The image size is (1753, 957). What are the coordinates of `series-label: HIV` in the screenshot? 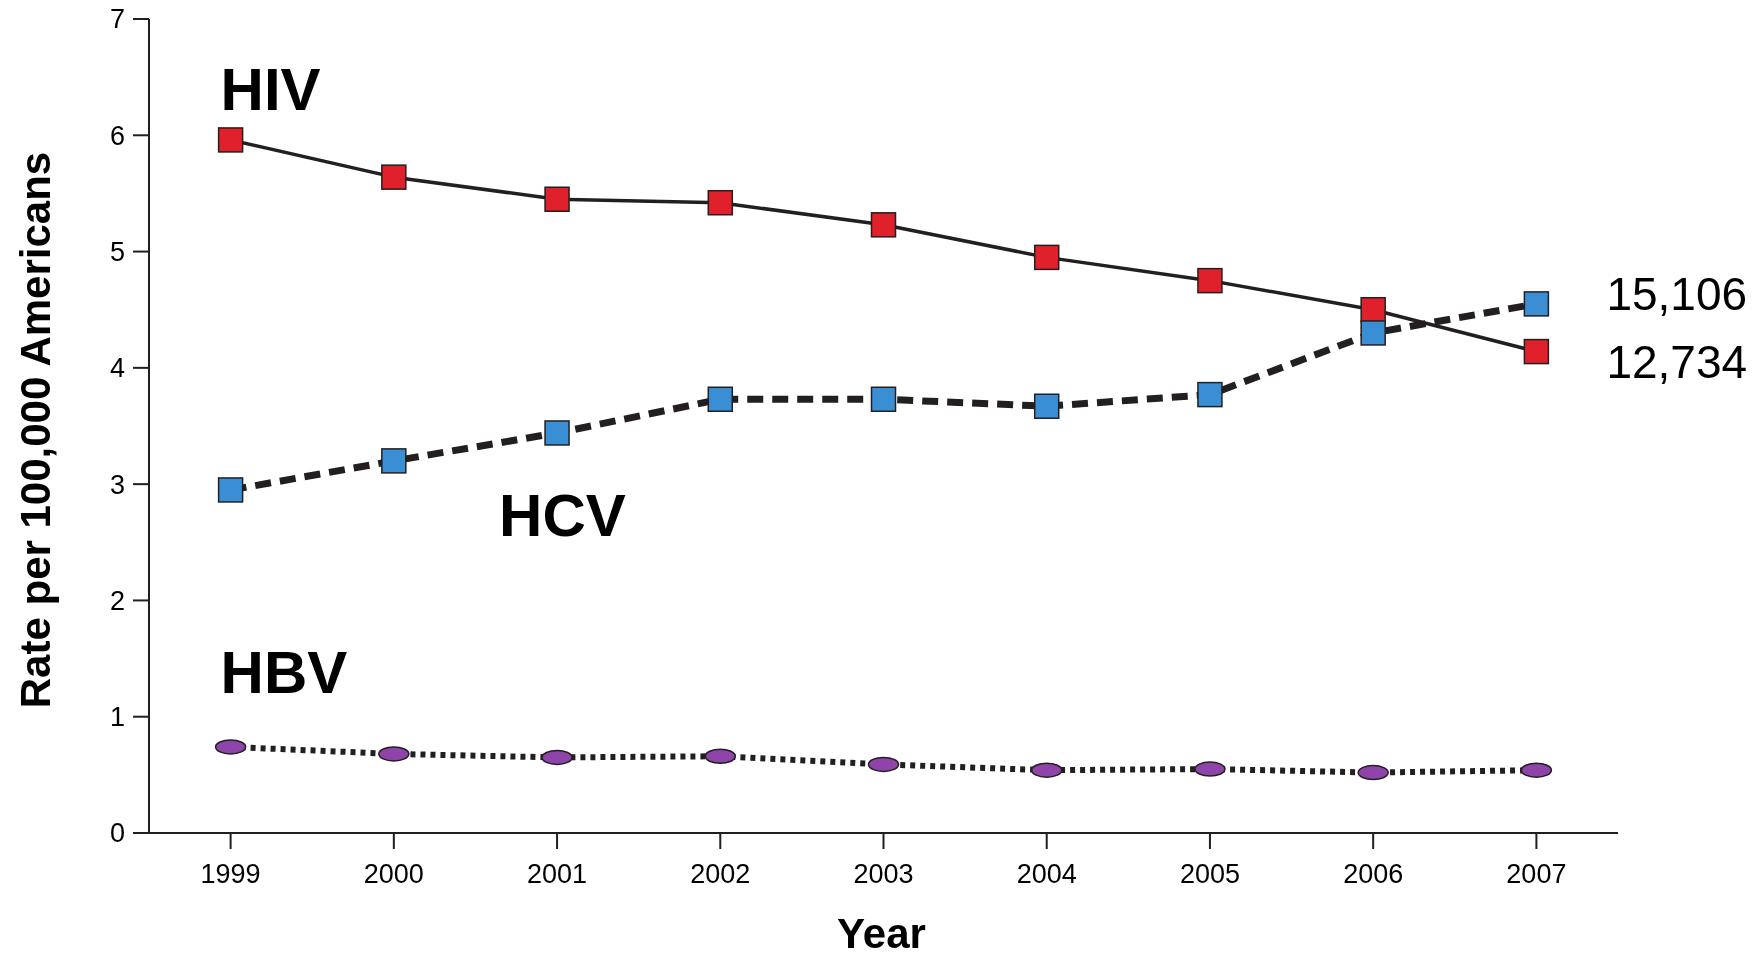 It's located at (270, 89).